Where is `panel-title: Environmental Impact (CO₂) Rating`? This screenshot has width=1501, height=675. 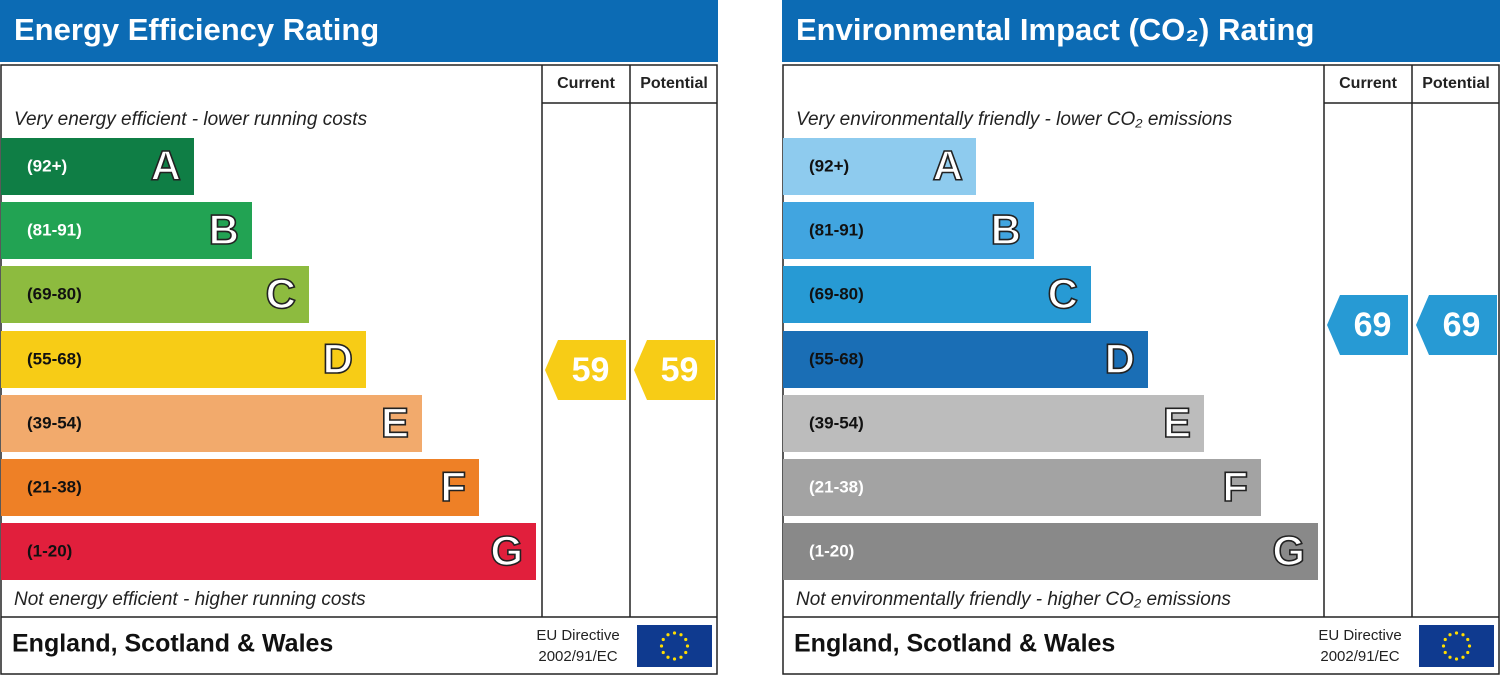 panel-title: Environmental Impact (CO₂) Rating is located at coordinates (1055, 29).